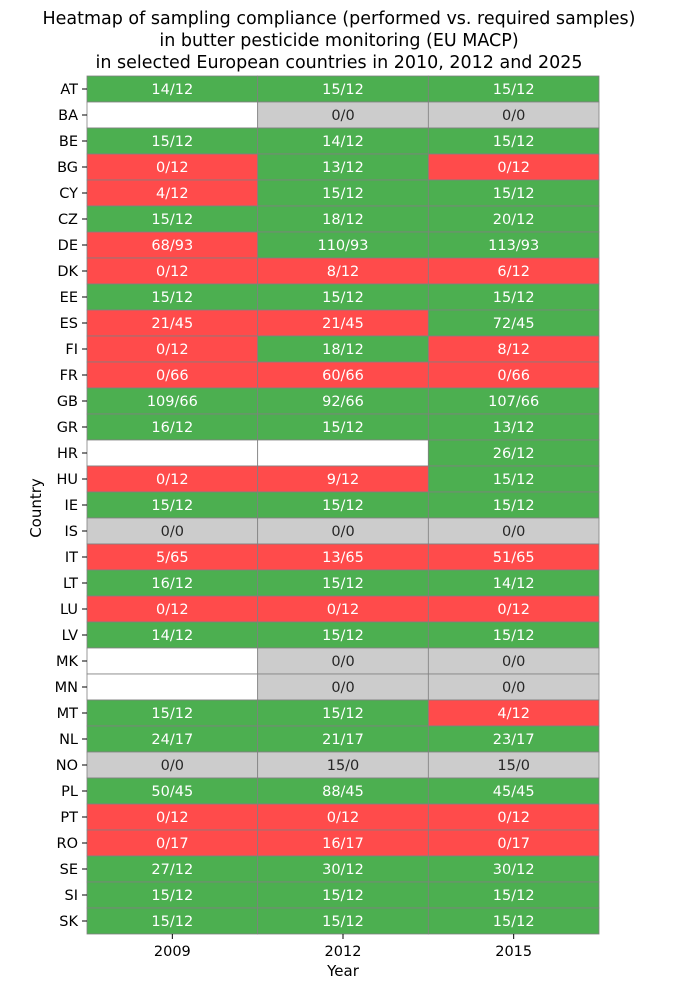 The height and width of the screenshot is (994, 686). Describe the element at coordinates (70, 636) in the screenshot. I see `y-tick-label: LV` at that location.